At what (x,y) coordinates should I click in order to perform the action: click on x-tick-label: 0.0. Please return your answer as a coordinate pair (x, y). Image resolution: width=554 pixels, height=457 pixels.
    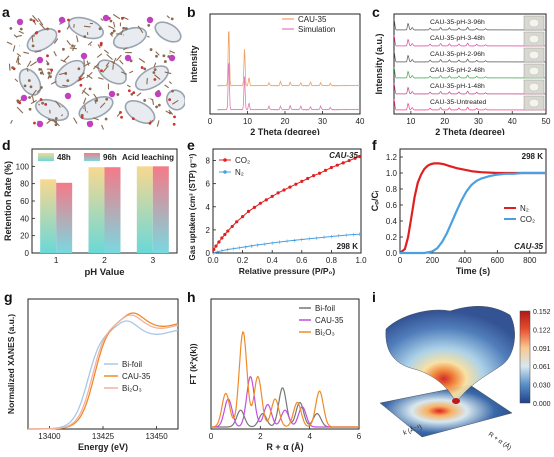
    Looking at the image, I should click on (213, 260).